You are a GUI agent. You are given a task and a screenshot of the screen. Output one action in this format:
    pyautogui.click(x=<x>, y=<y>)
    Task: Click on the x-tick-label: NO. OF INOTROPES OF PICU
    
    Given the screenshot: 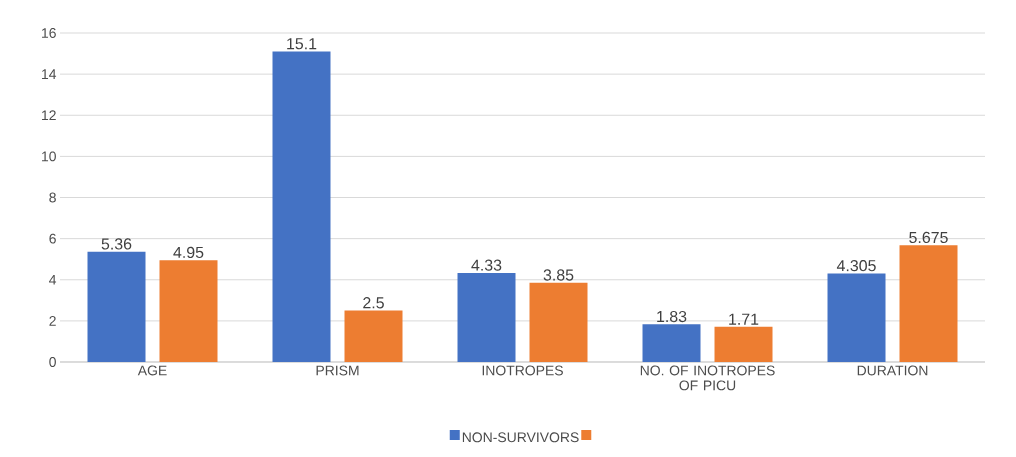 What is the action you would take?
    pyautogui.click(x=707, y=378)
    